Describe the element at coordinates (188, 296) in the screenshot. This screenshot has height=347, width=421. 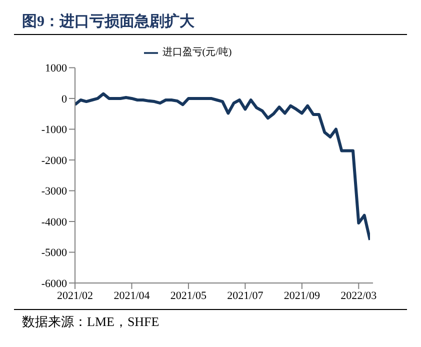
I see `x-tick-label: 2021/05` at that location.